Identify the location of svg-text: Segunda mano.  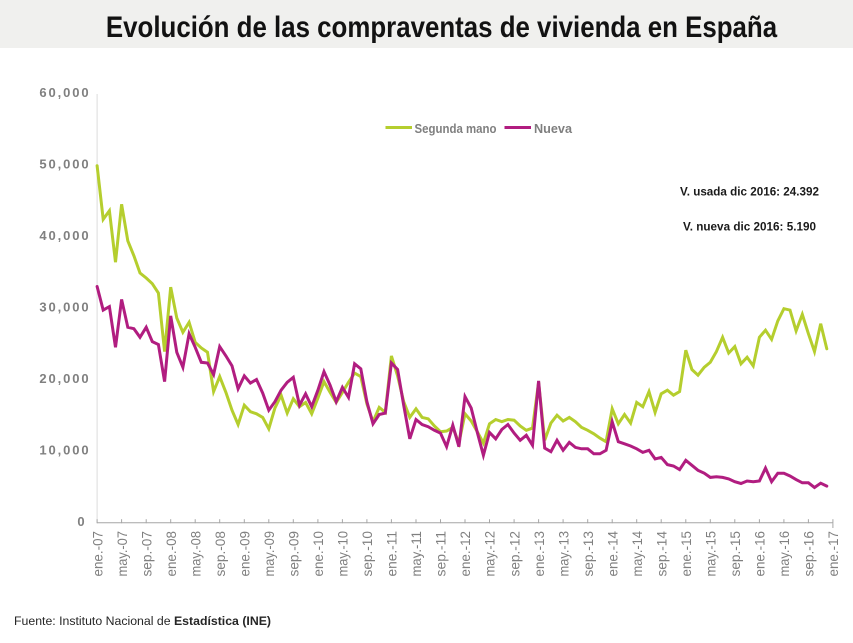
(456, 128).